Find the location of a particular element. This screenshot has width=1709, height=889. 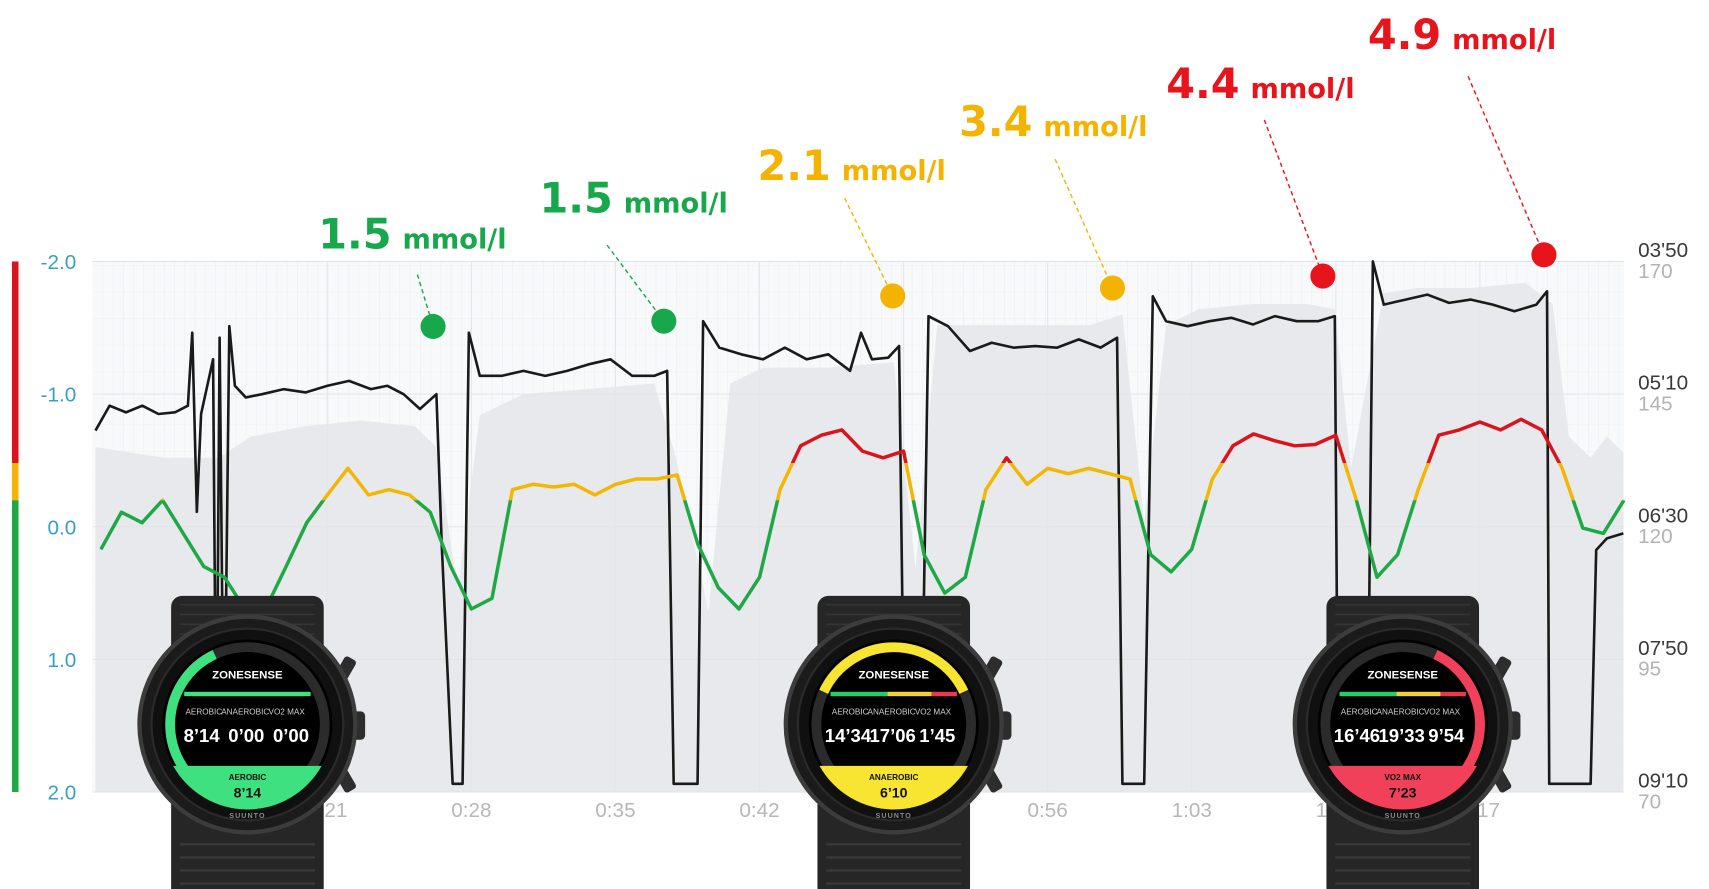

watch-value: 8’14 is located at coordinates (202, 735).